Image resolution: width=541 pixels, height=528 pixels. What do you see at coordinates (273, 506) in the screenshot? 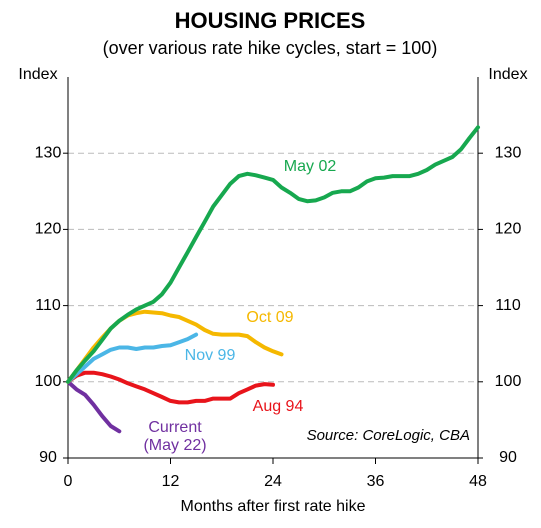
I see `x-axis-label: Months after first rate hike` at bounding box center [273, 506].